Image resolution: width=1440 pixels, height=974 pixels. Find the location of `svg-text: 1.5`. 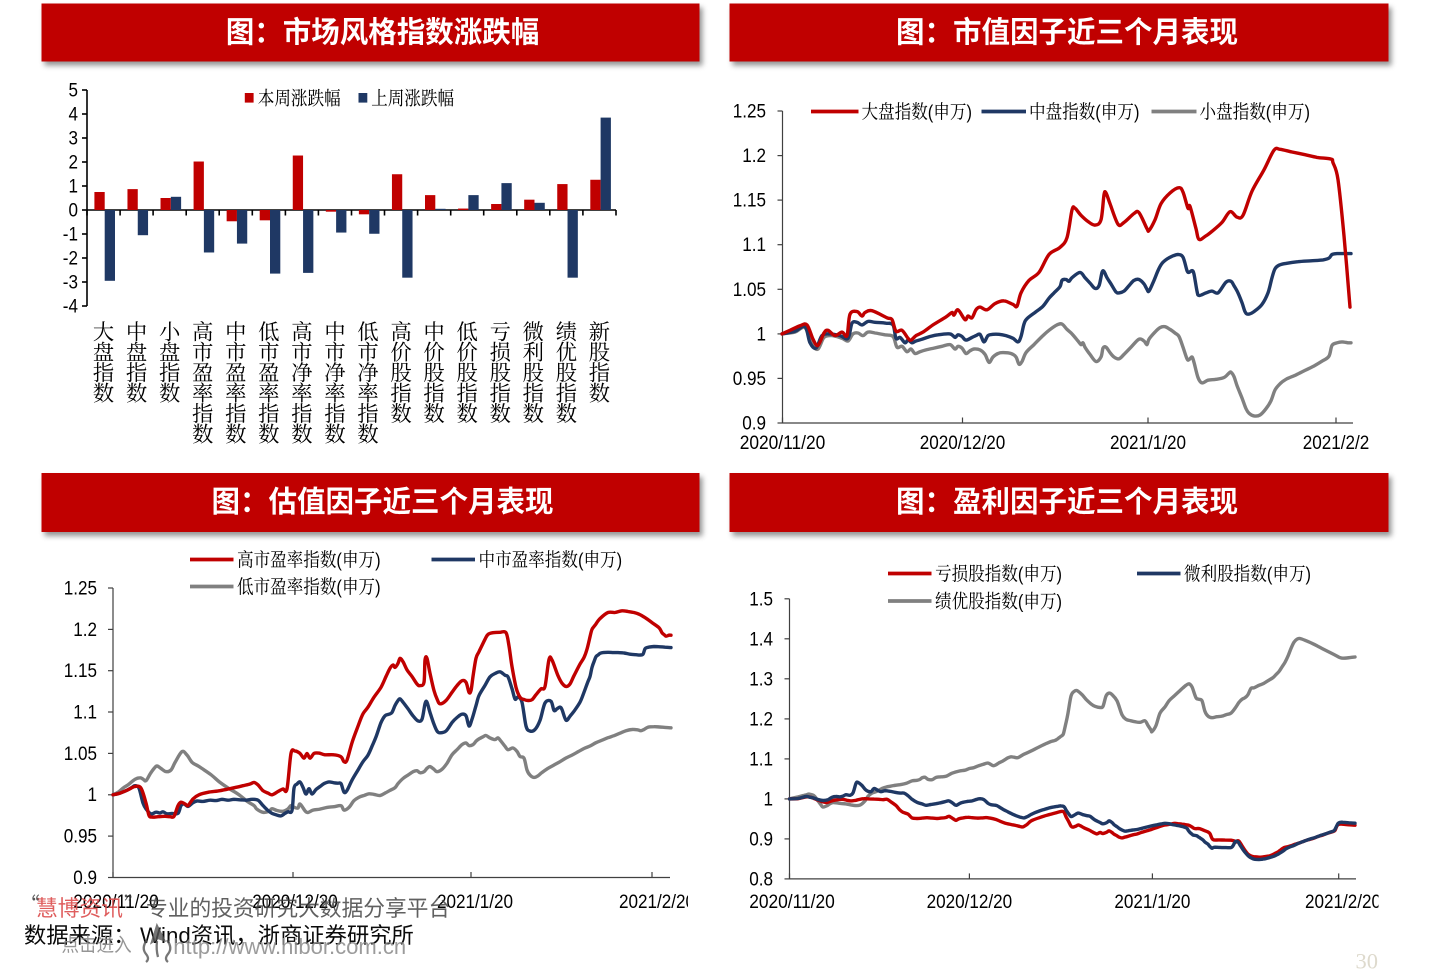

svg-text: 1.5 is located at coordinates (761, 599).